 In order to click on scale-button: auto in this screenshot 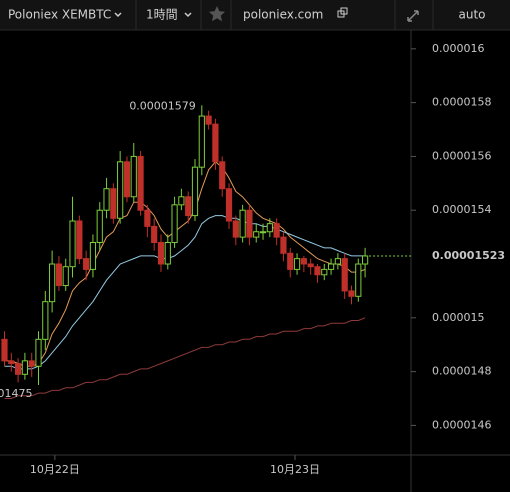, I will do `click(471, 15)`.